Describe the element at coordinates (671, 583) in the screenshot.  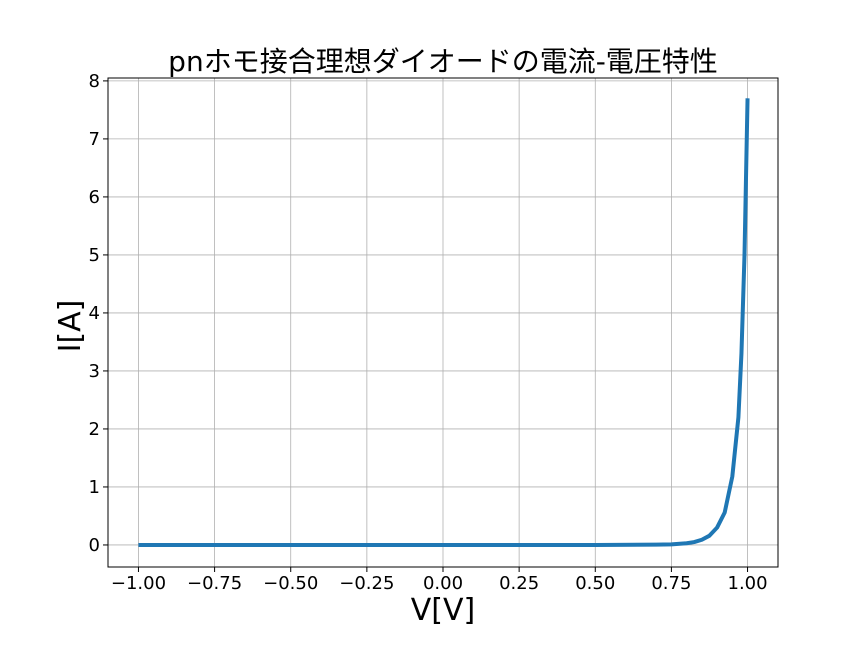
I see `x-tick-label: 0.75` at that location.